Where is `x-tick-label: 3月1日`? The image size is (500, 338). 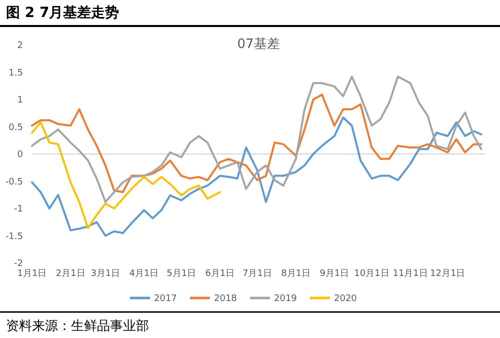
x-tick-label: 3月1日 is located at coordinates (105, 274).